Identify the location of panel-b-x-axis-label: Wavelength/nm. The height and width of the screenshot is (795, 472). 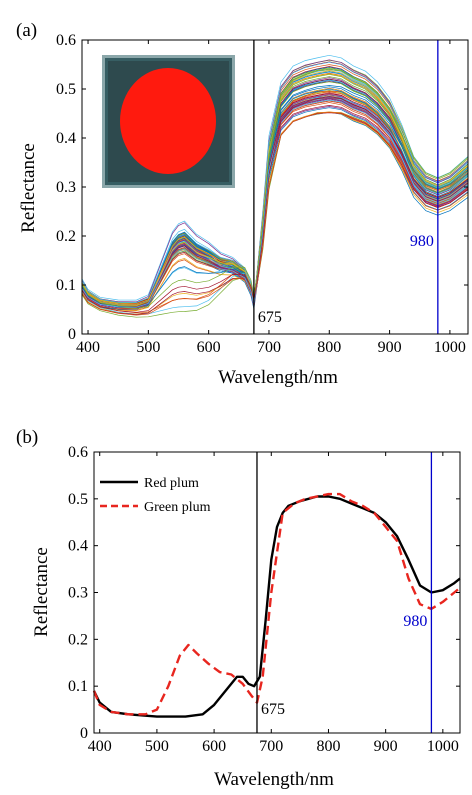
(274, 779).